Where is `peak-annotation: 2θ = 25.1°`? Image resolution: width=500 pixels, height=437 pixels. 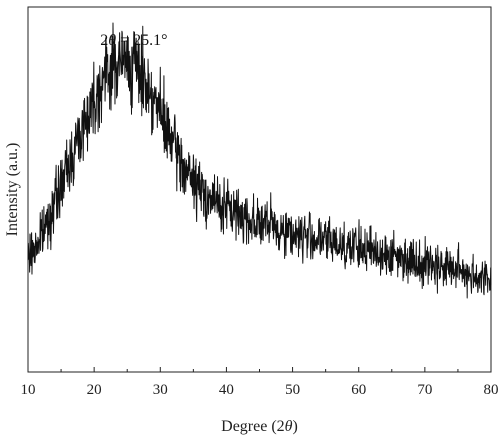 peak-annotation: 2θ = 25.1° is located at coordinates (133, 40).